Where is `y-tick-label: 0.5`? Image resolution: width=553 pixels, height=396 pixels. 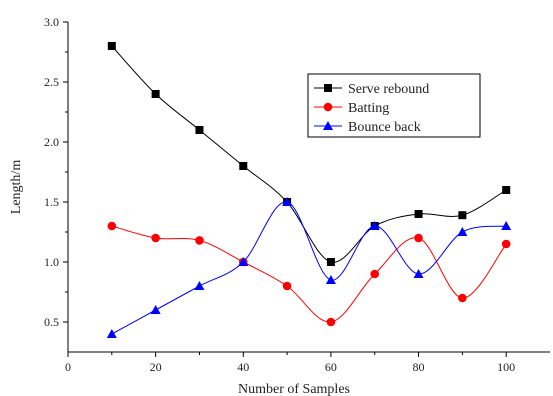 y-tick-label: 0.5 is located at coordinates (51, 322).